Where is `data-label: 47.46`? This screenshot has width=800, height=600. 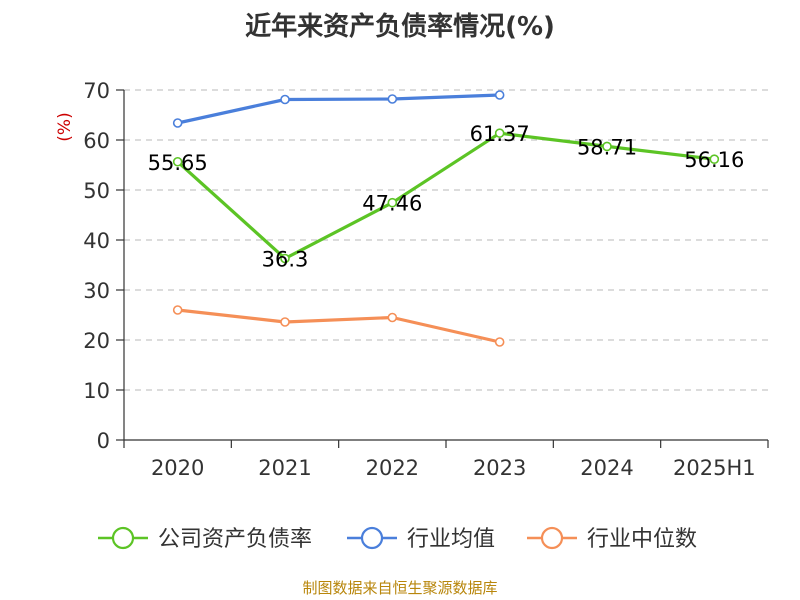
data-label: 47.46 is located at coordinates (392, 204).